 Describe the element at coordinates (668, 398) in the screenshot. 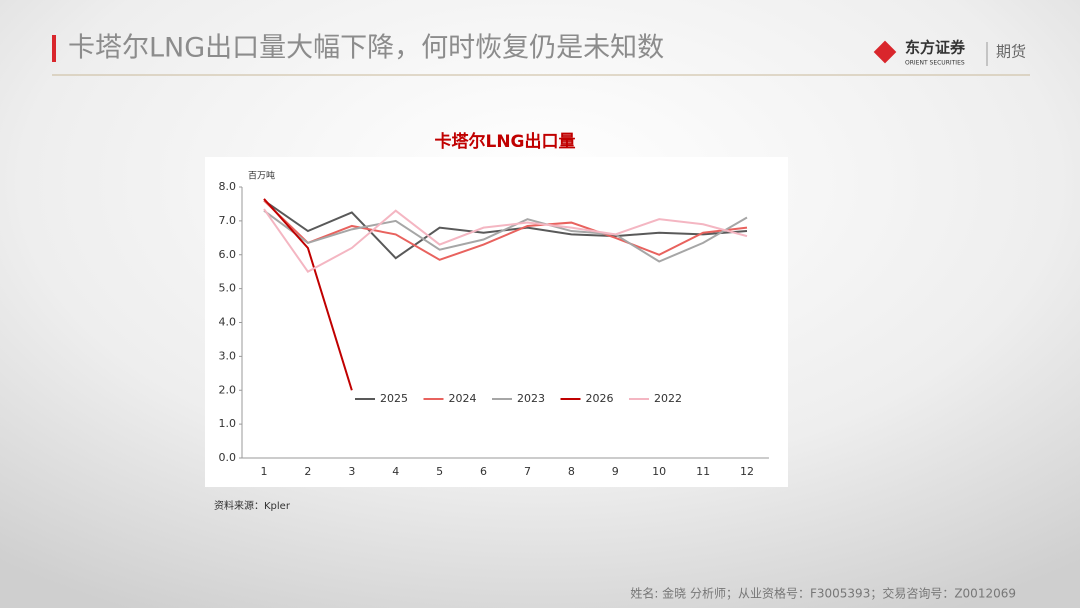

I see `legend-label: 2022` at that location.